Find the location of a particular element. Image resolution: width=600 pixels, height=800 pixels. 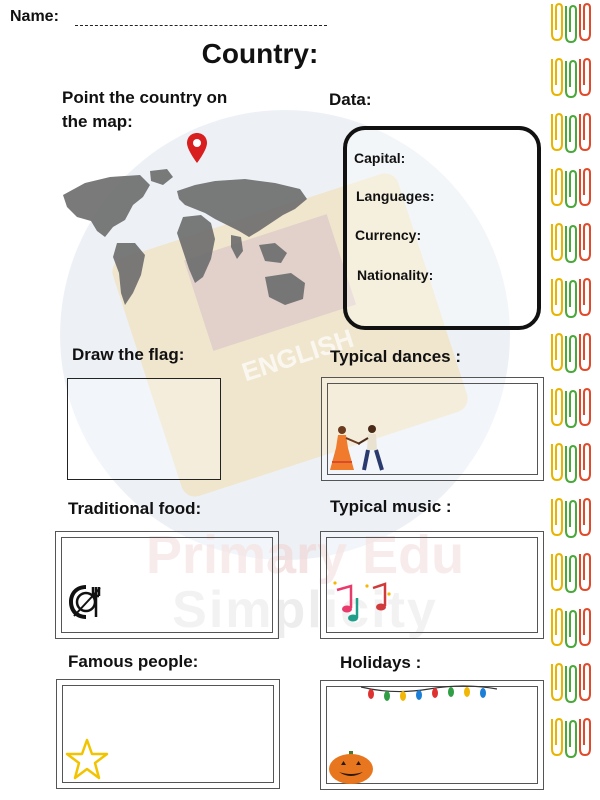

food-label: Traditional food: is located at coordinates (135, 508).